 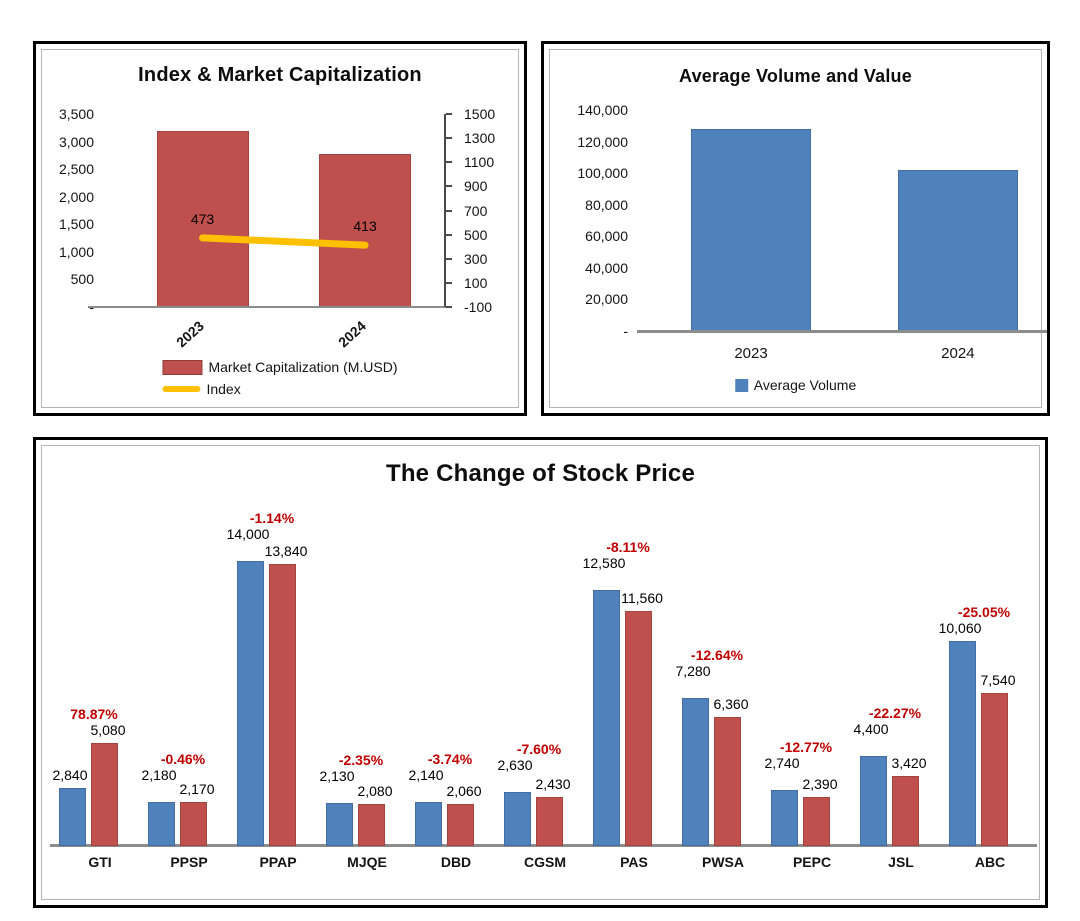 What do you see at coordinates (805, 385) in the screenshot?
I see `average-volume-legend-label: Average Volume` at bounding box center [805, 385].